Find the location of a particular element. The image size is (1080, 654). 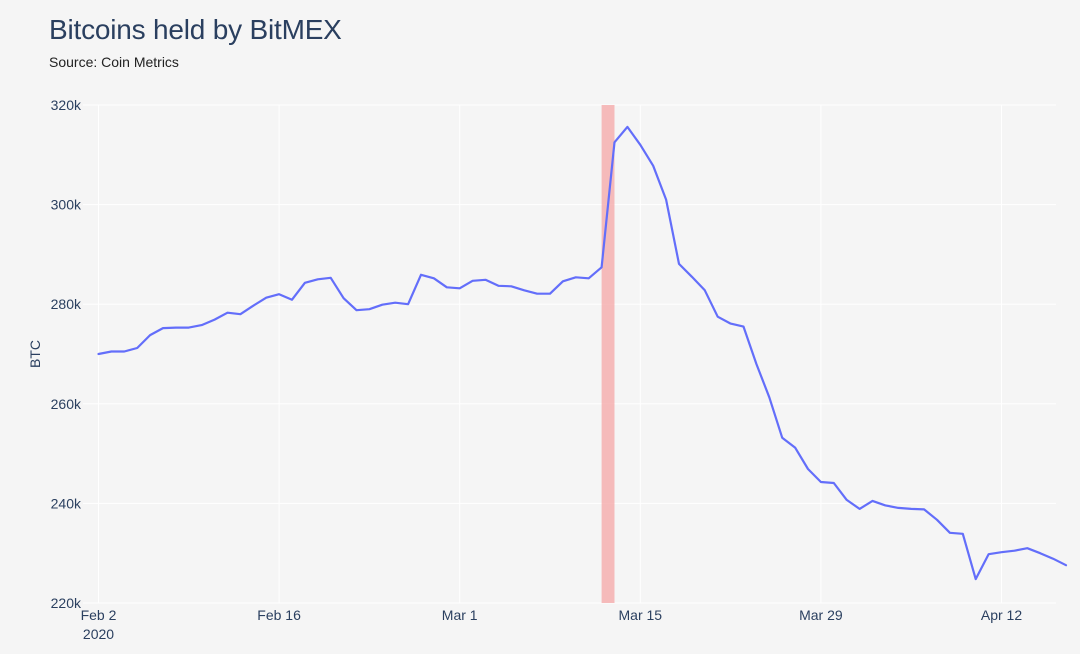

chart-title: Bitcoins held by BitMEX is located at coordinates (195, 29).